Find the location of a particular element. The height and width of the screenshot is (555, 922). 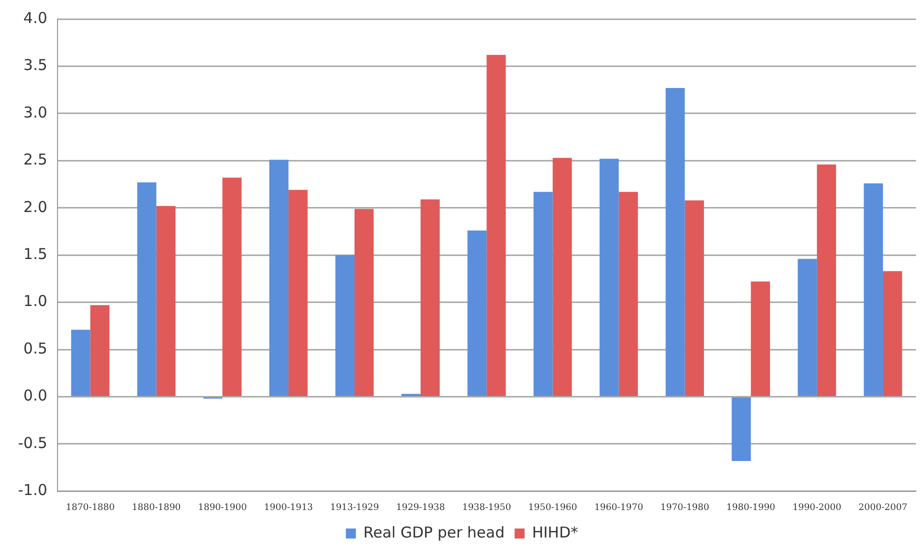

y-tick-label: 3.0 is located at coordinates (35, 112).